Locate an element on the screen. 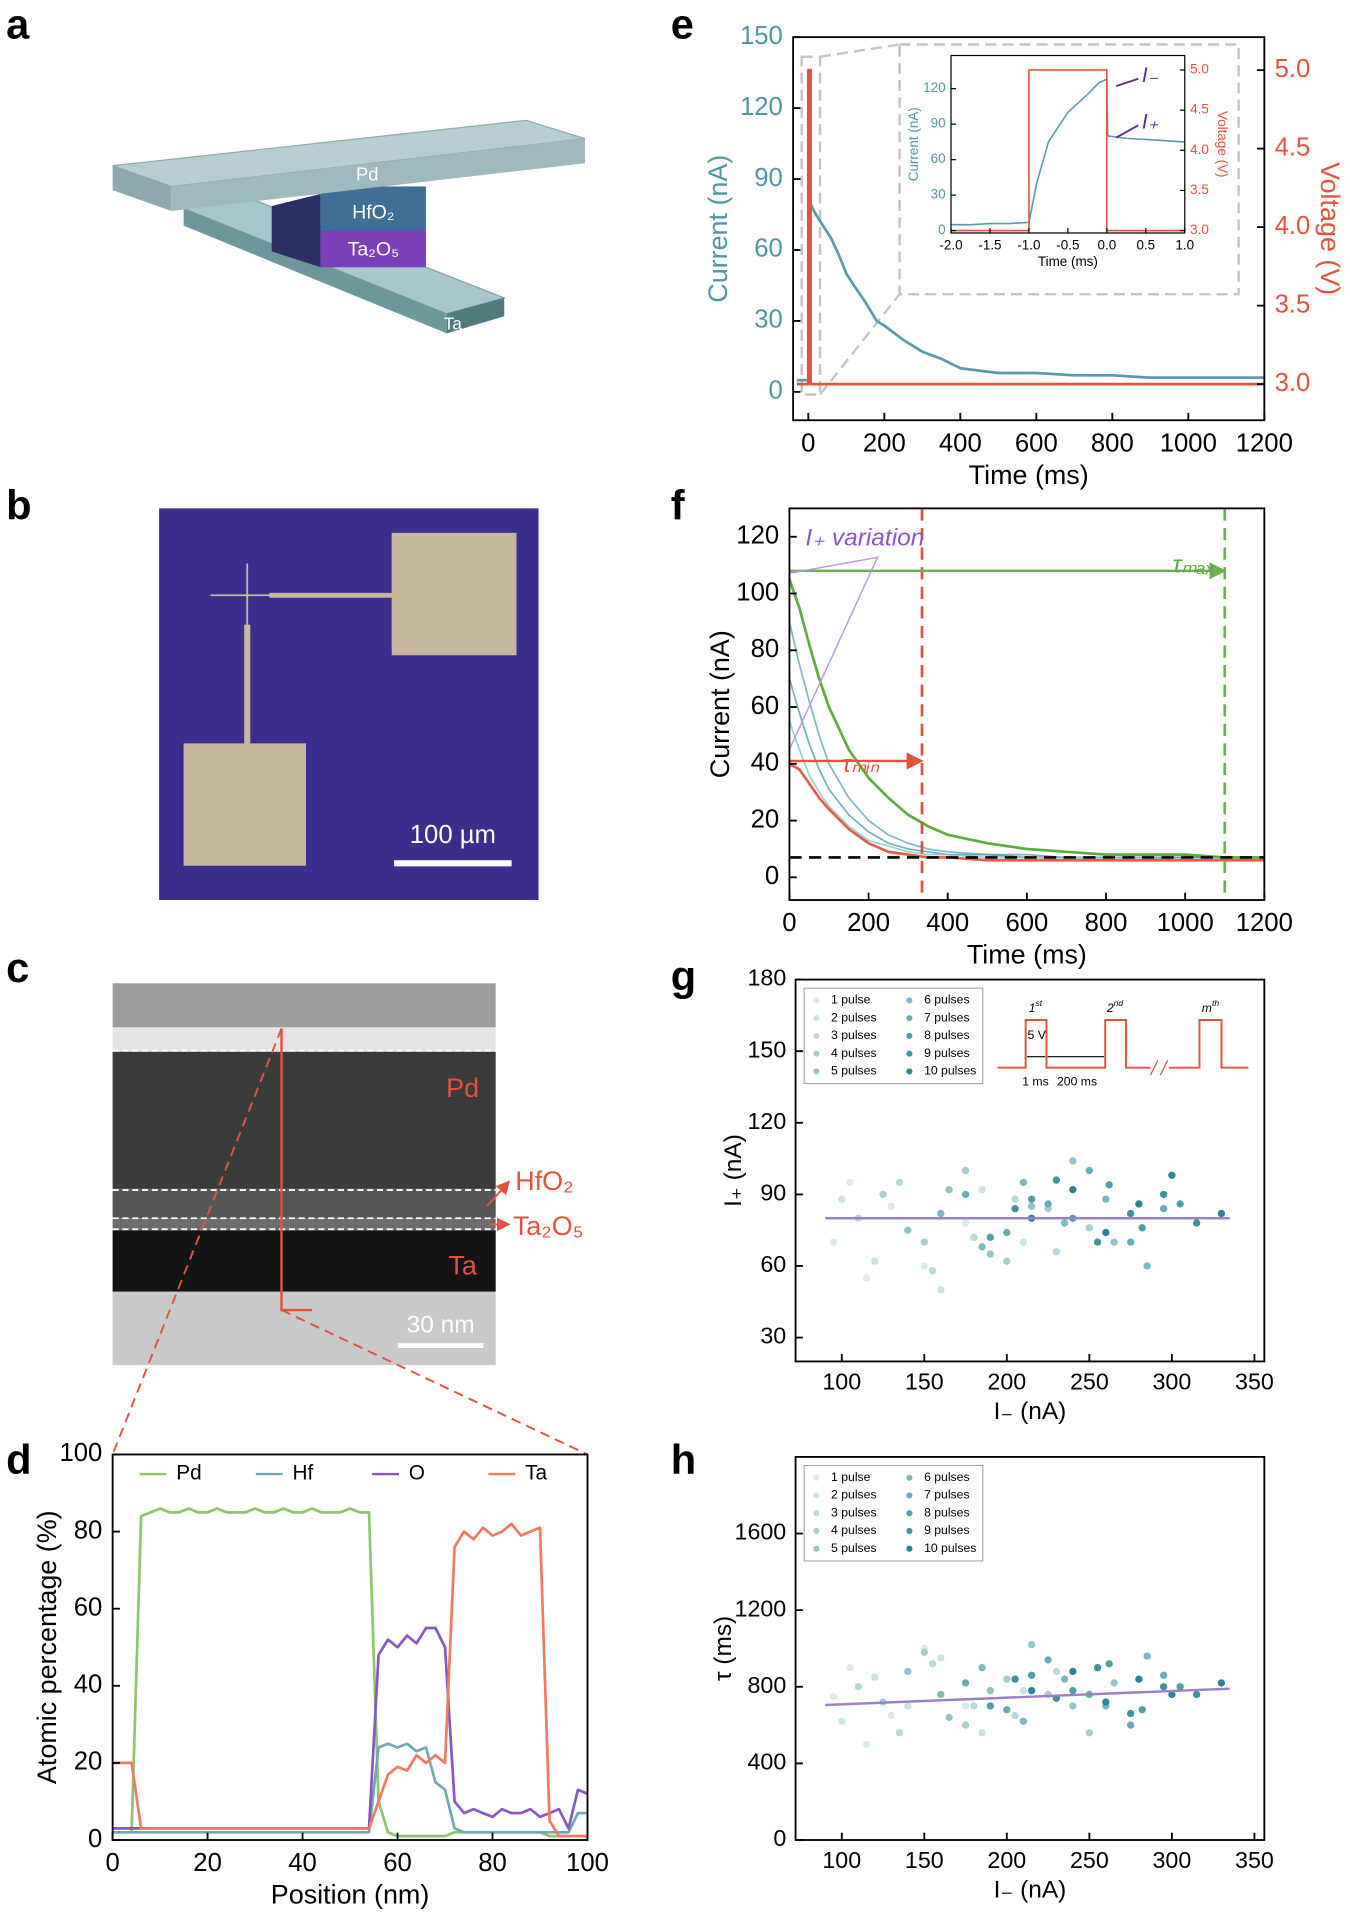  x-tick-label: 200 is located at coordinates (884, 443).